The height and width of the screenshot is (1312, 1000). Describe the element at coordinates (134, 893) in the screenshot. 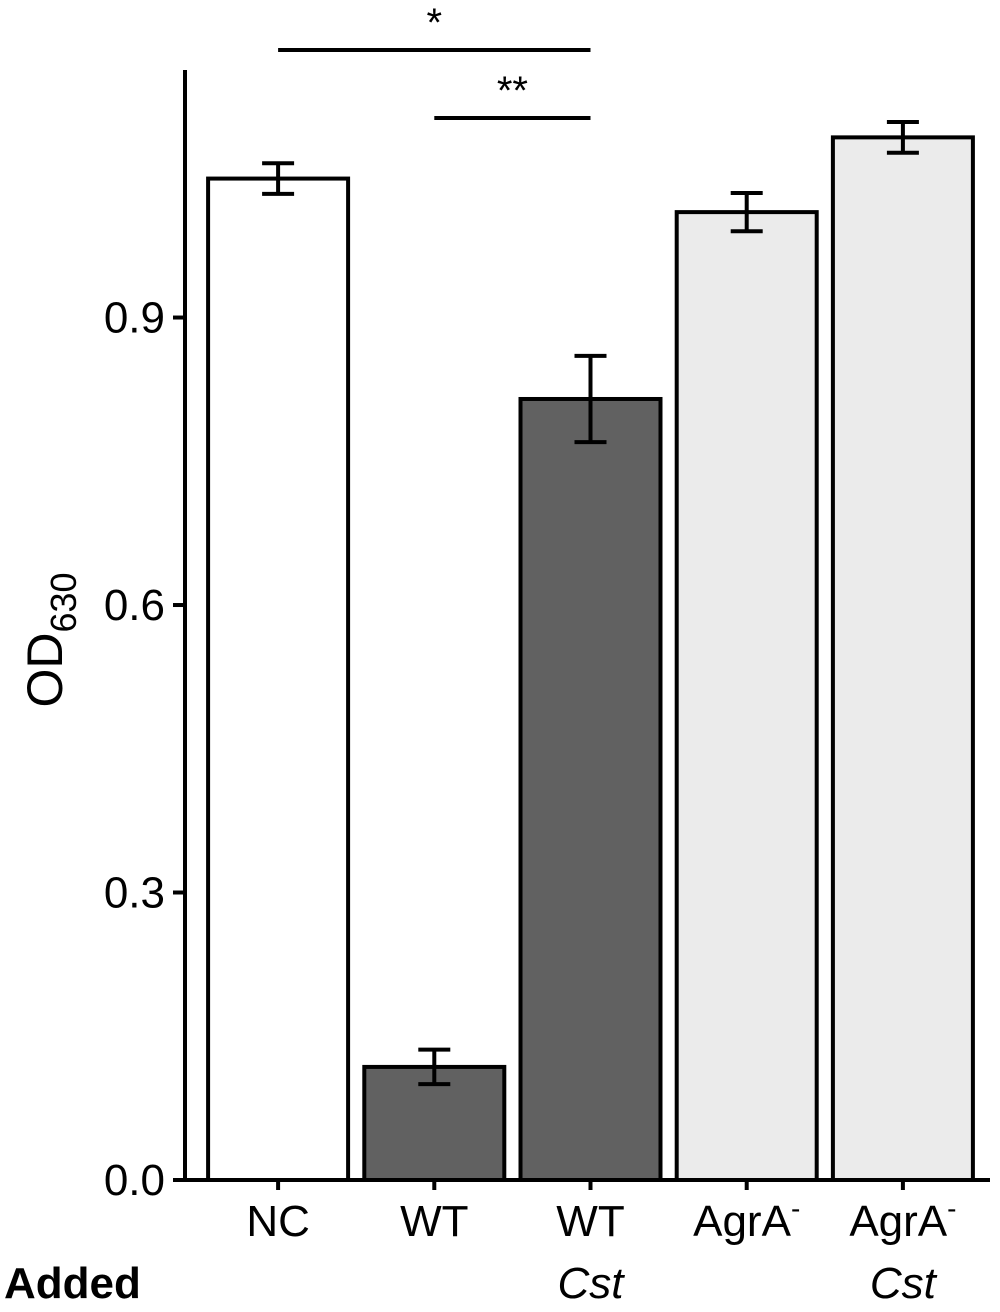

I see `y-tick-label: 0.3` at that location.